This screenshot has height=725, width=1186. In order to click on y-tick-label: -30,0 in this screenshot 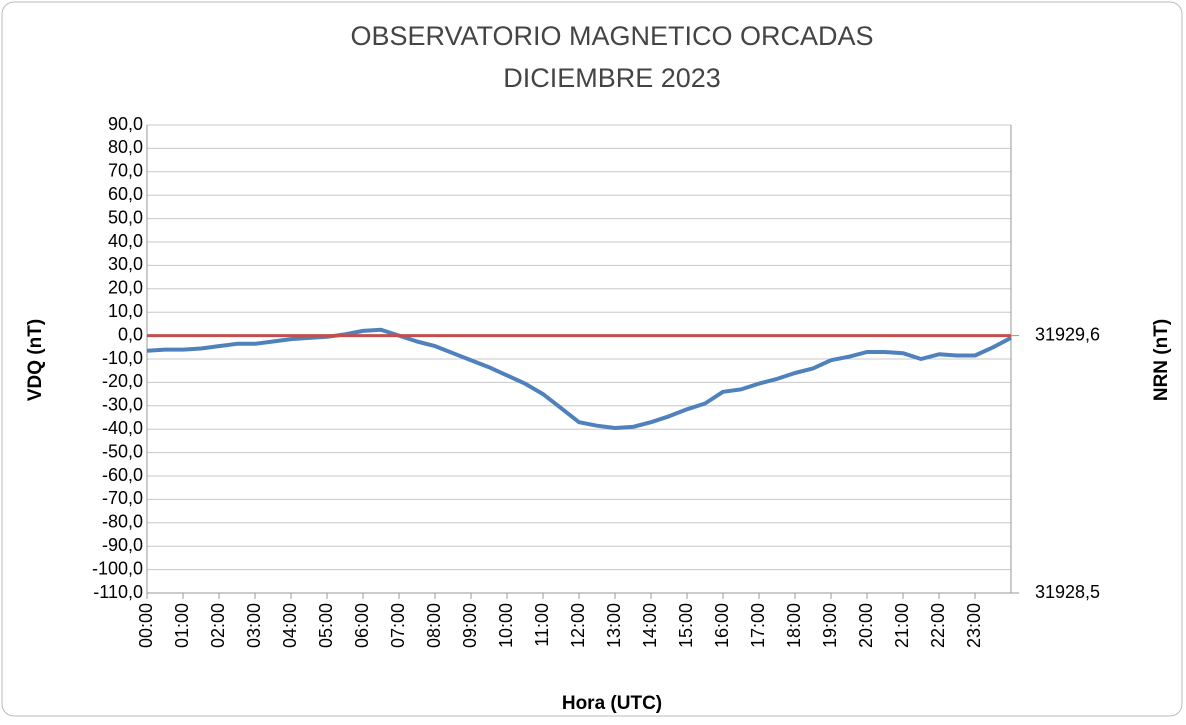, I will do `click(122, 405)`.